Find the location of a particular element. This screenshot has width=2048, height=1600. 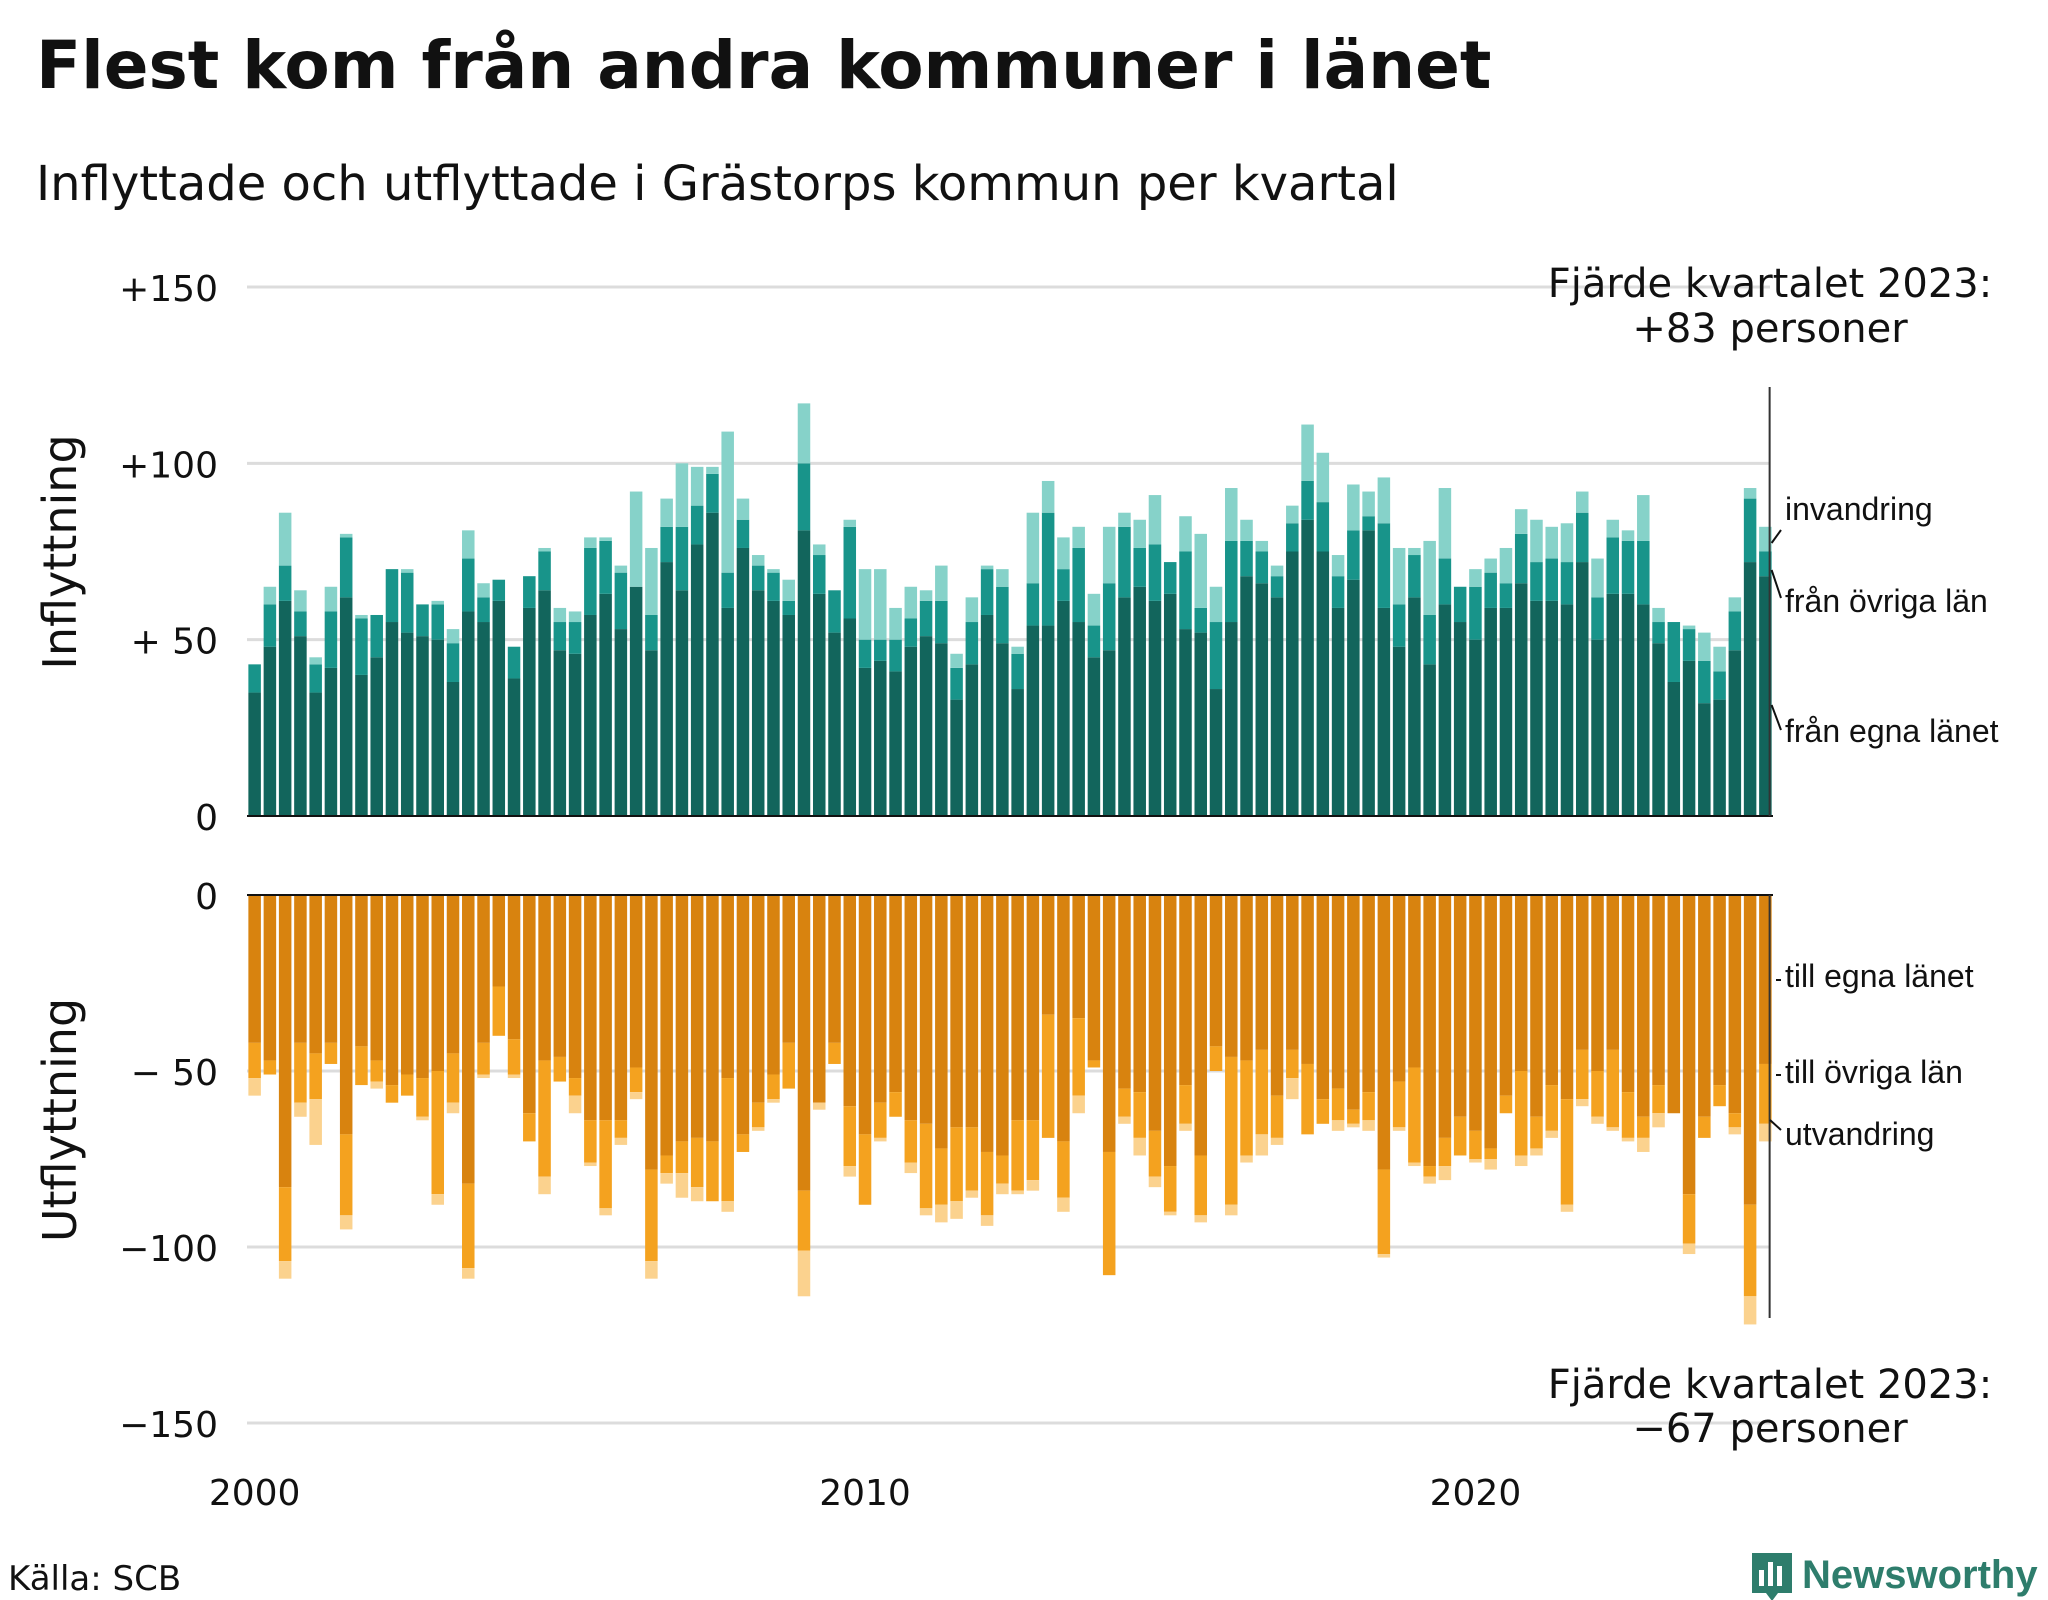

y-tick-label: −100 is located at coordinates (168, 1249).